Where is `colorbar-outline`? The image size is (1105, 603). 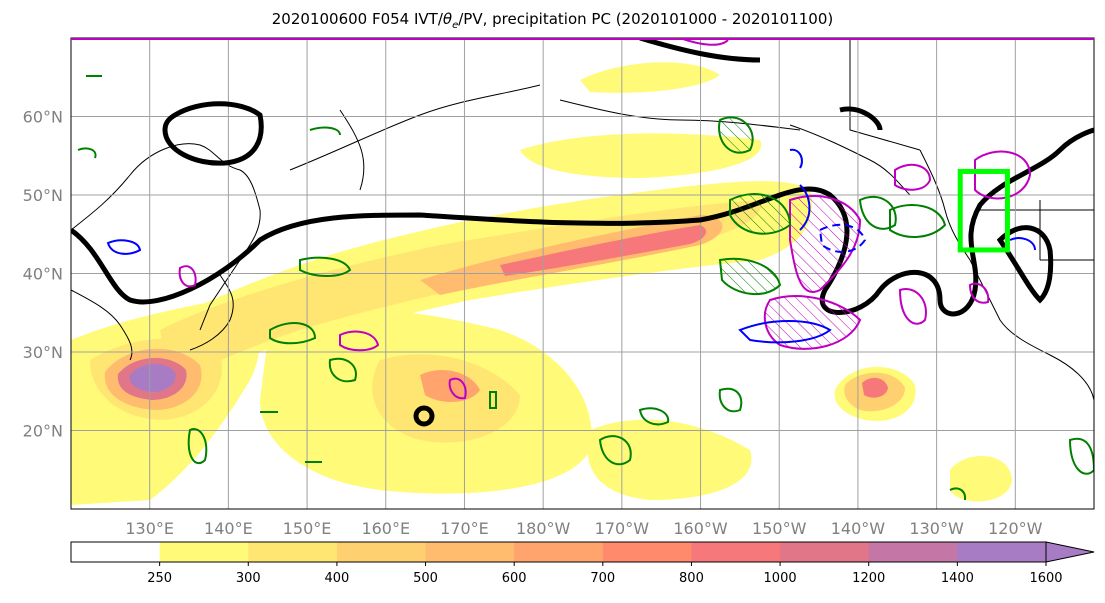 colorbar-outline is located at coordinates (558, 552).